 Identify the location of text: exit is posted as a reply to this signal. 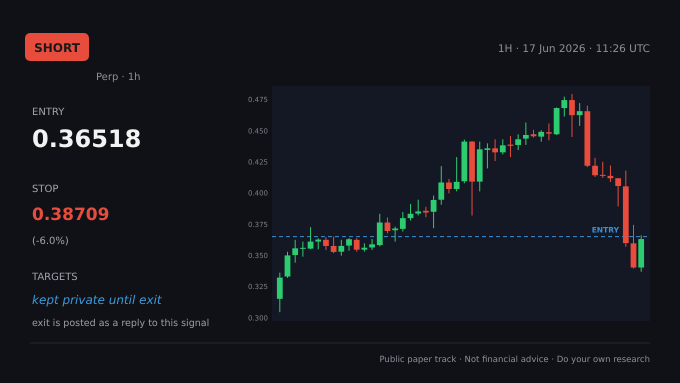
(121, 323).